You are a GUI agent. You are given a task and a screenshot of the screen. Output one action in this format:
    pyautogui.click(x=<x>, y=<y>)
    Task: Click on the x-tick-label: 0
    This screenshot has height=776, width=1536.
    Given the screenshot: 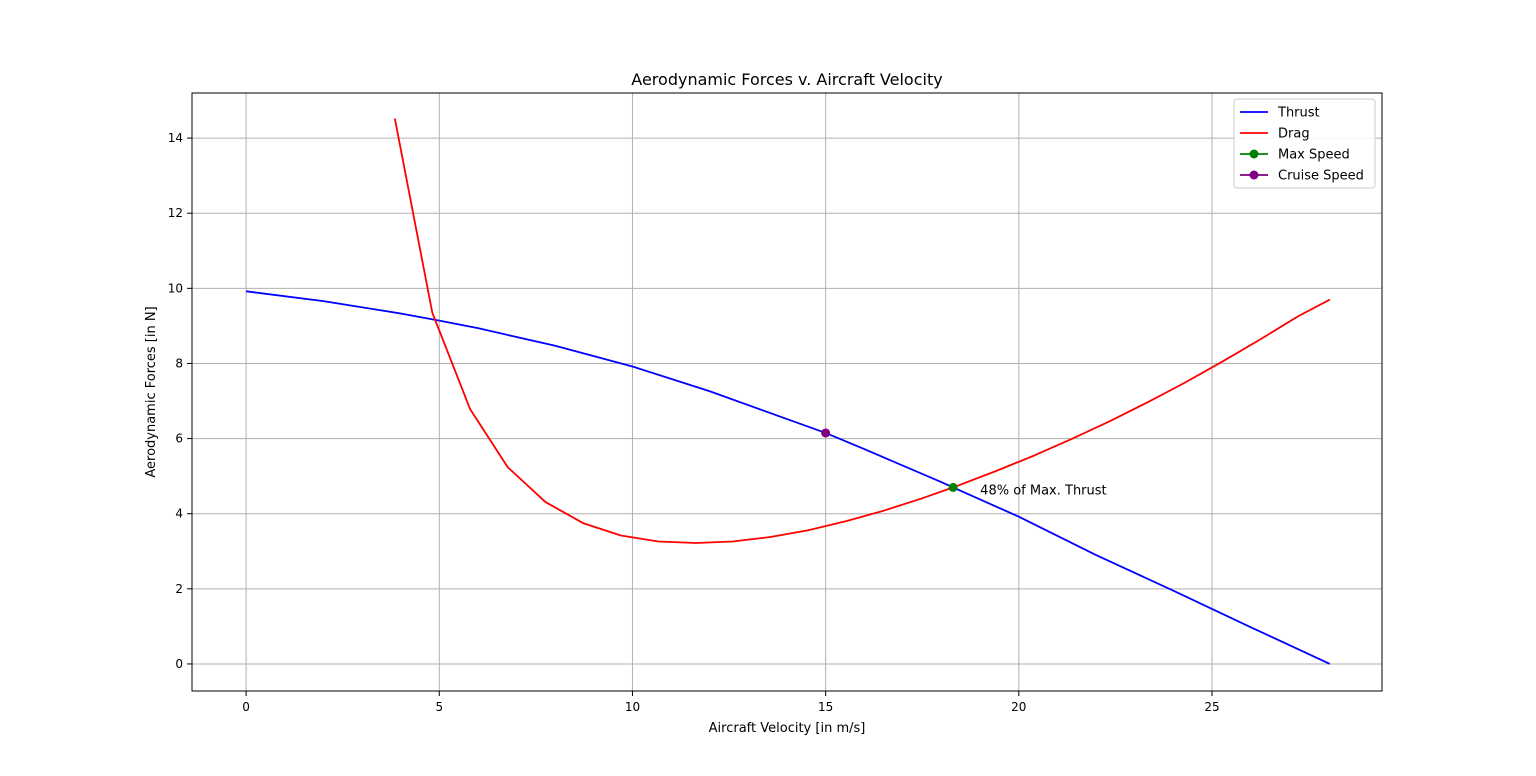 What is the action you would take?
    pyautogui.click(x=246, y=707)
    